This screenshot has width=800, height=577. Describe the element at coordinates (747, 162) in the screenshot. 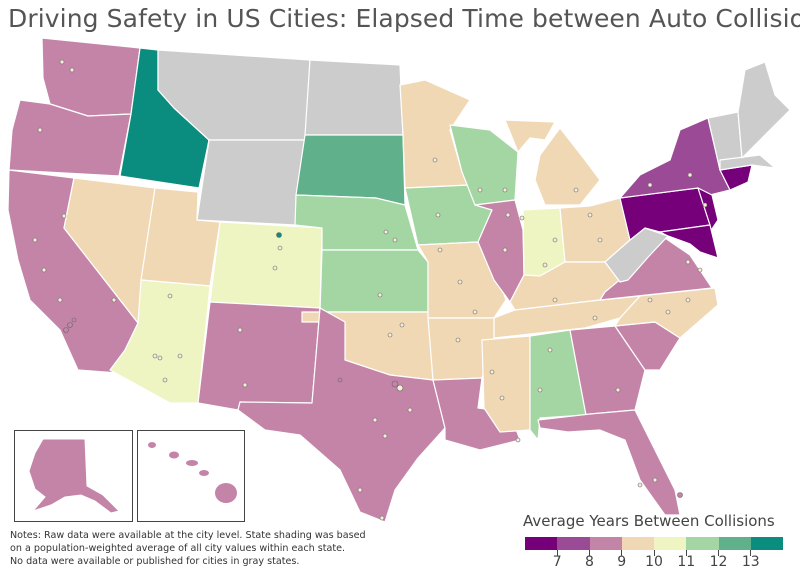

I see `state-massachusetts` at that location.